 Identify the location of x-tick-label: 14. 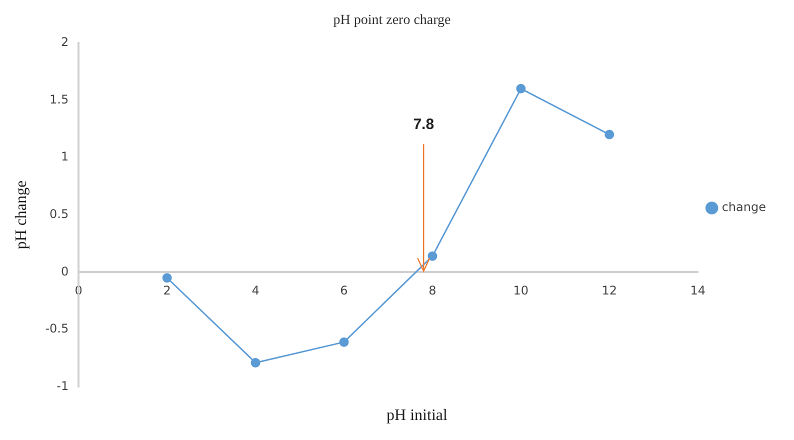
(698, 290).